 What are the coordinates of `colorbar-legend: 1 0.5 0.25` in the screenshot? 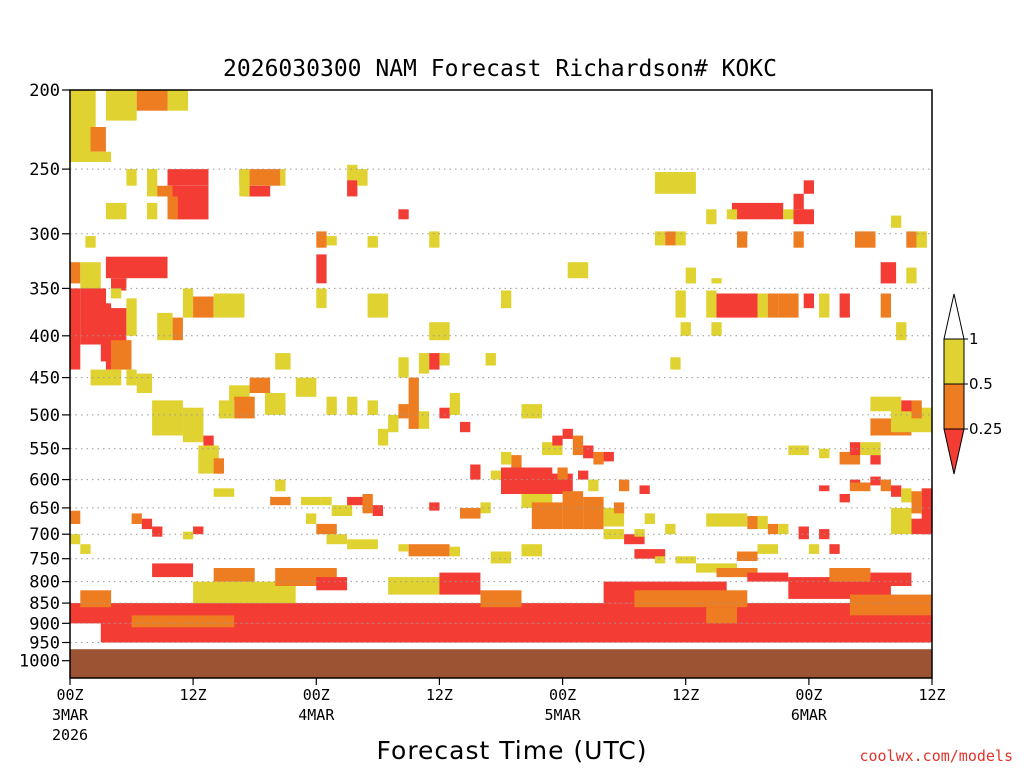 It's located at (972, 384).